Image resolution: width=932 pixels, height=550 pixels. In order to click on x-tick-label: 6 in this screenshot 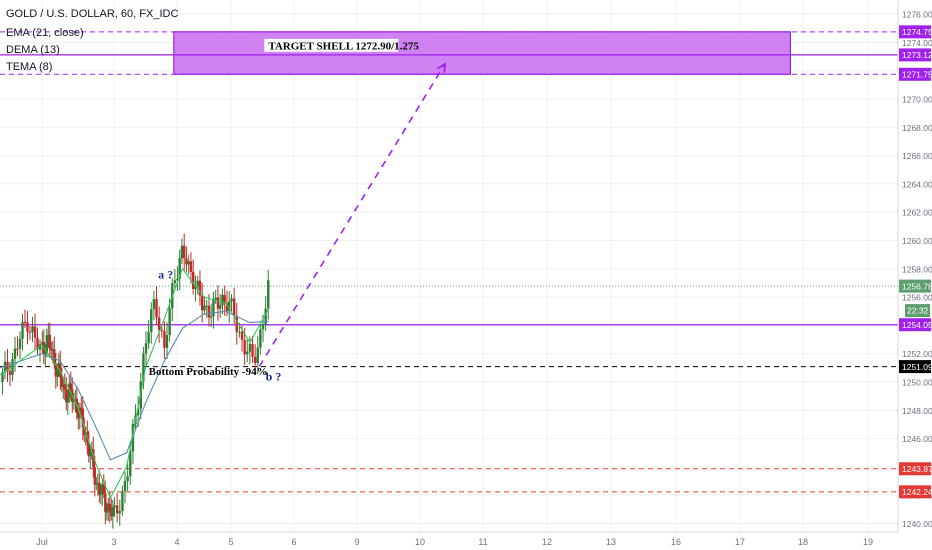, I will do `click(293, 542)`.